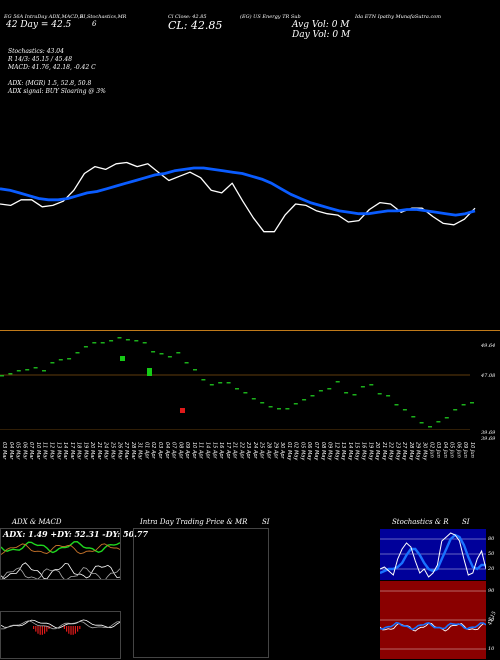 This screenshot has height=660, width=500. I want to click on rsi-panel, so click(433, 620).